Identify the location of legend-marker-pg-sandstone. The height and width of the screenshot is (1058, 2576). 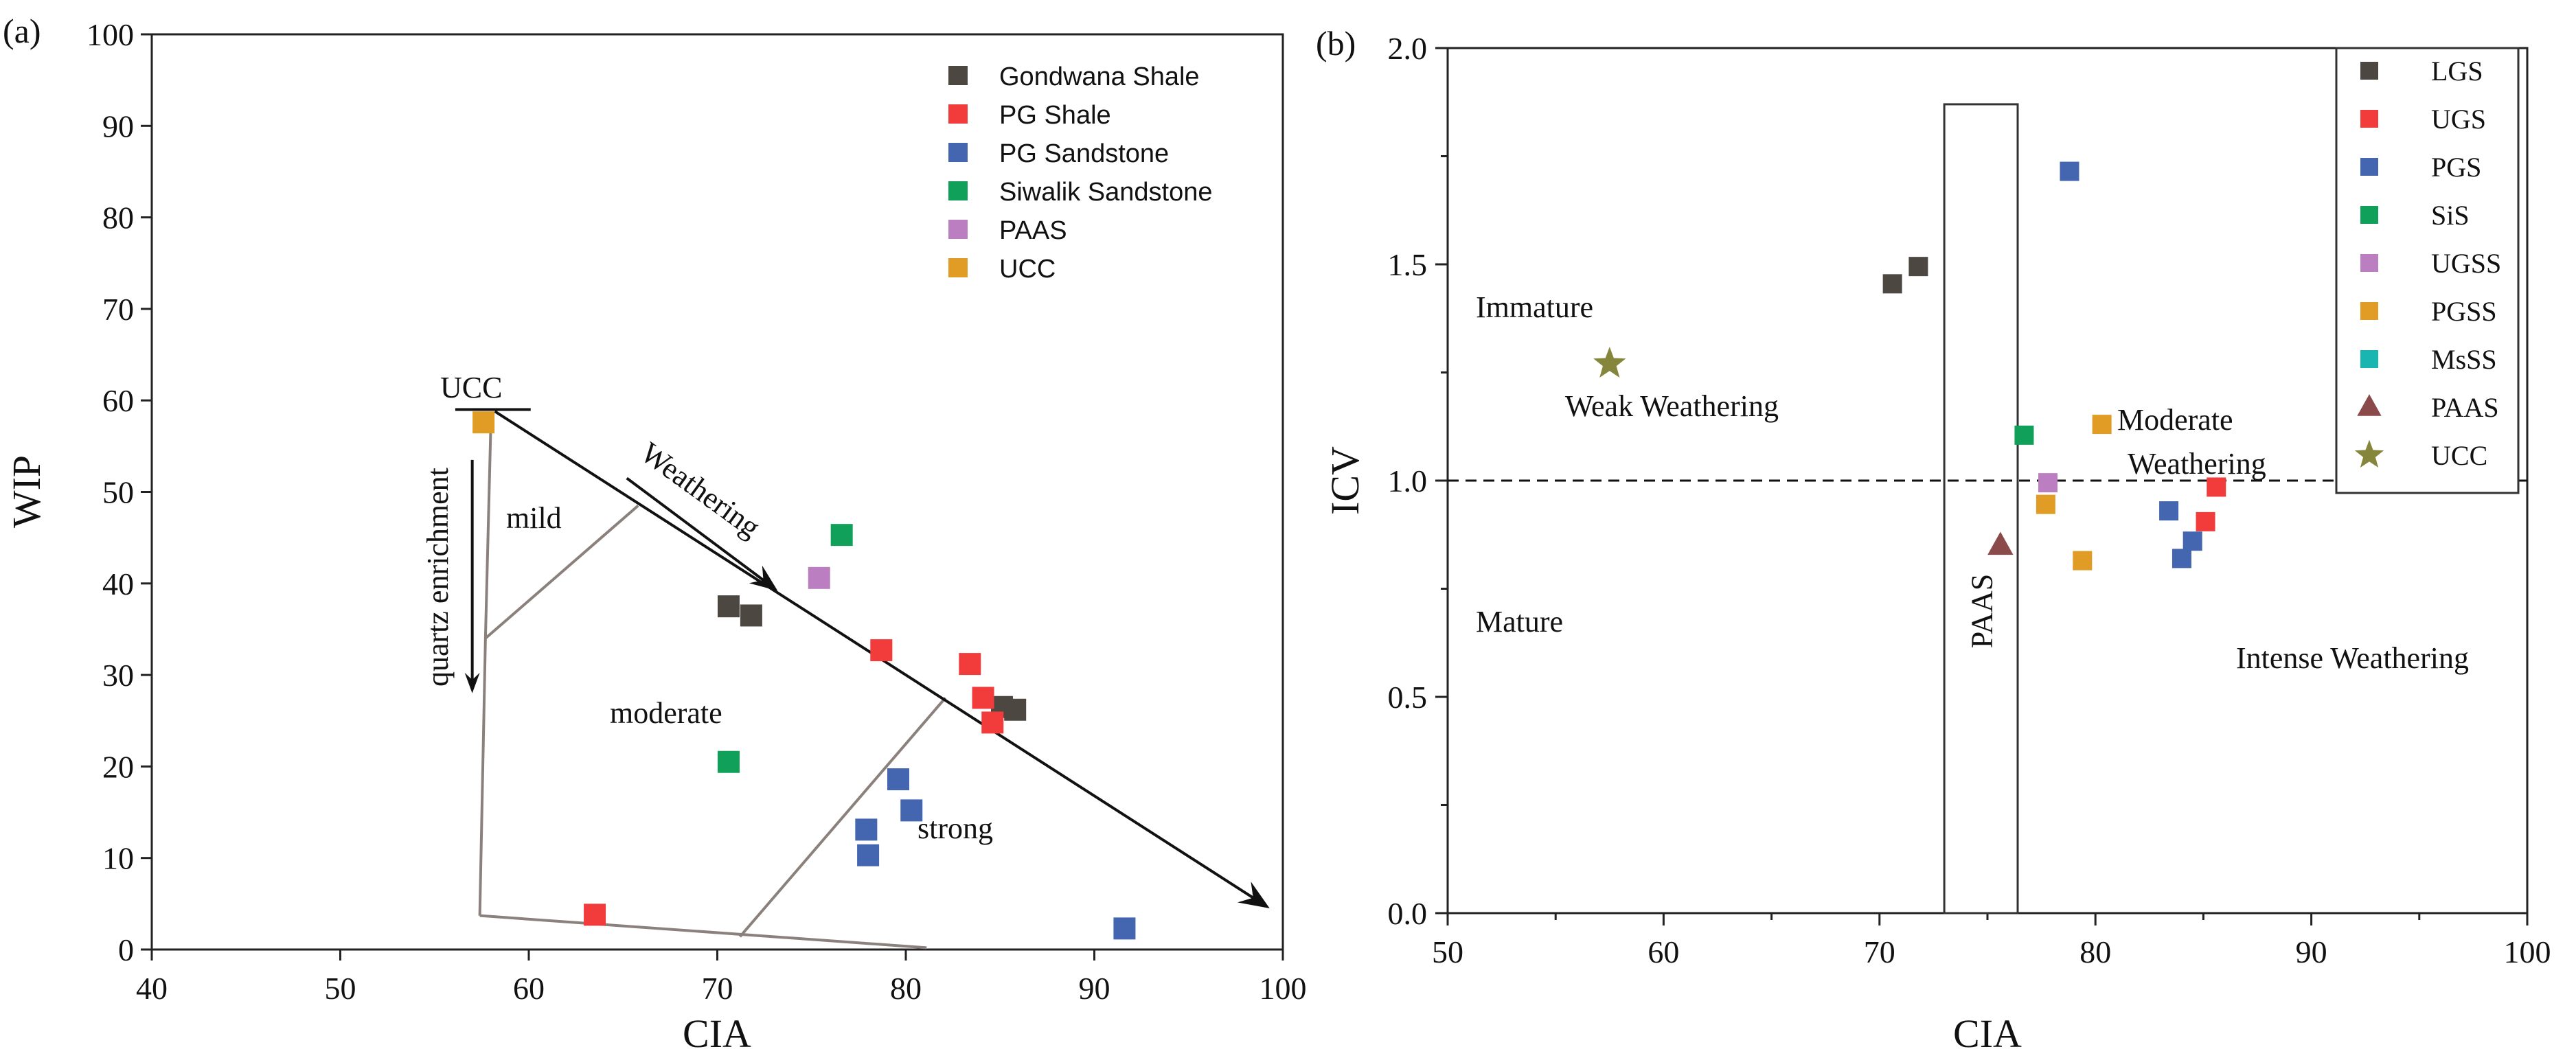
(958, 152).